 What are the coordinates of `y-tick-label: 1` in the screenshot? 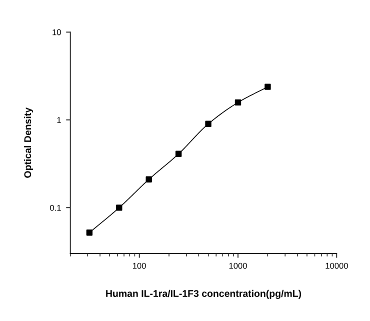 It's located at (59, 120).